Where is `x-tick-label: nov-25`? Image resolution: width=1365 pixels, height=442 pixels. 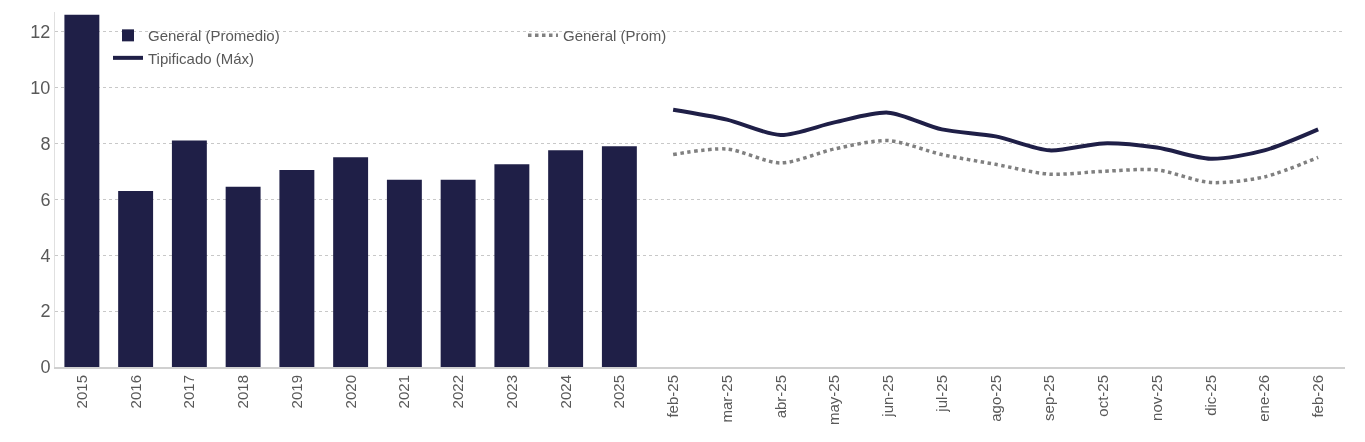
x-tick-label: nov-25 is located at coordinates (1156, 398).